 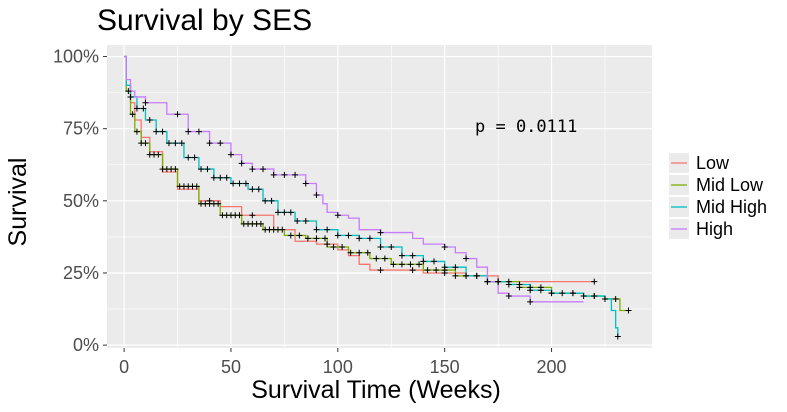 What do you see at coordinates (714, 229) in the screenshot?
I see `legend-label: High` at bounding box center [714, 229].